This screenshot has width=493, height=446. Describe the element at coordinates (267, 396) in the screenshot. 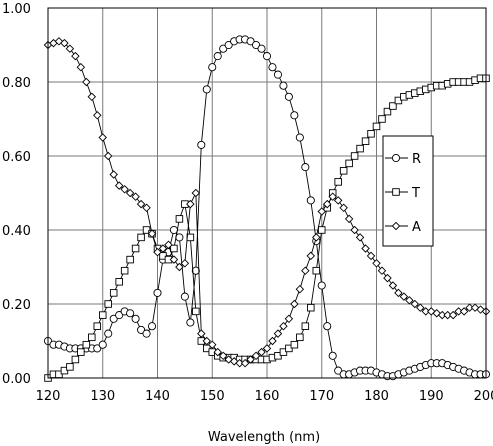

I see `x-tick-label: 160` at that location.